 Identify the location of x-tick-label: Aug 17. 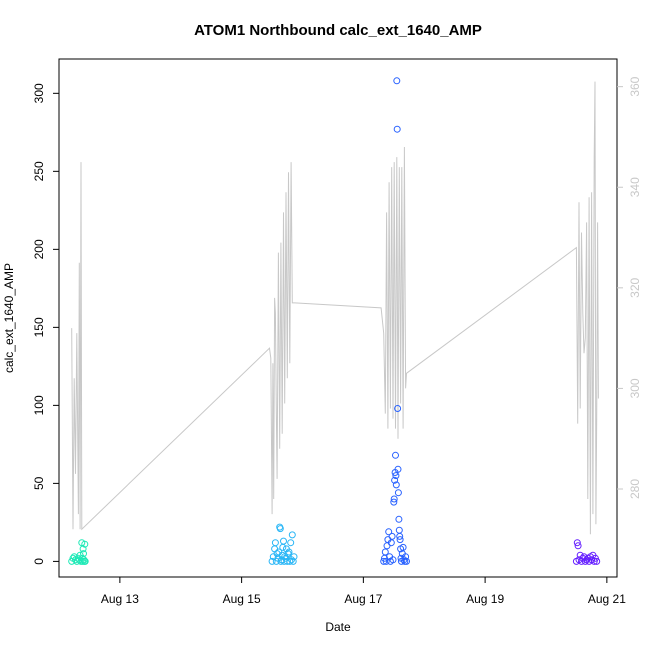
(363, 599).